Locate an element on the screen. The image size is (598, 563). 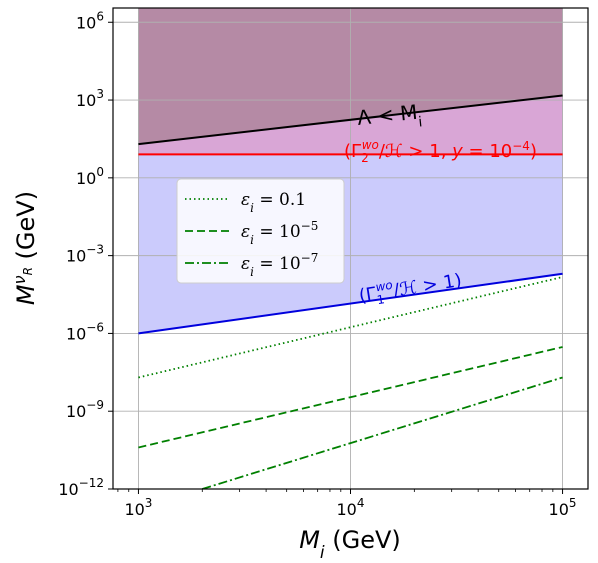
y-tick-label: 10⁻¹² is located at coordinates (81, 487).